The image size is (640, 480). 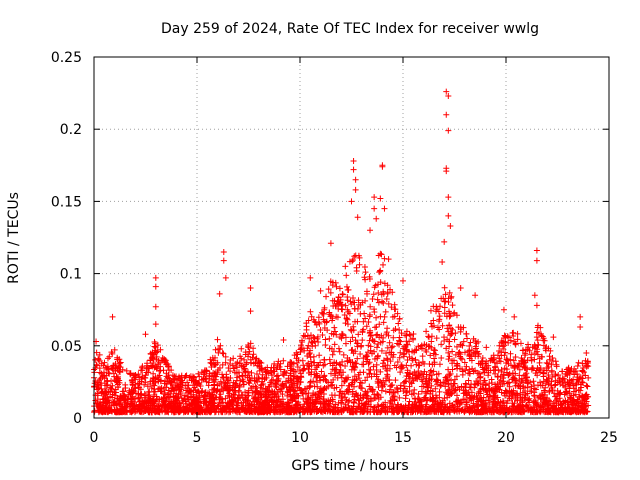 What do you see at coordinates (14, 238) in the screenshot?
I see `y-axis-label: ROTI / TECUs` at bounding box center [14, 238].